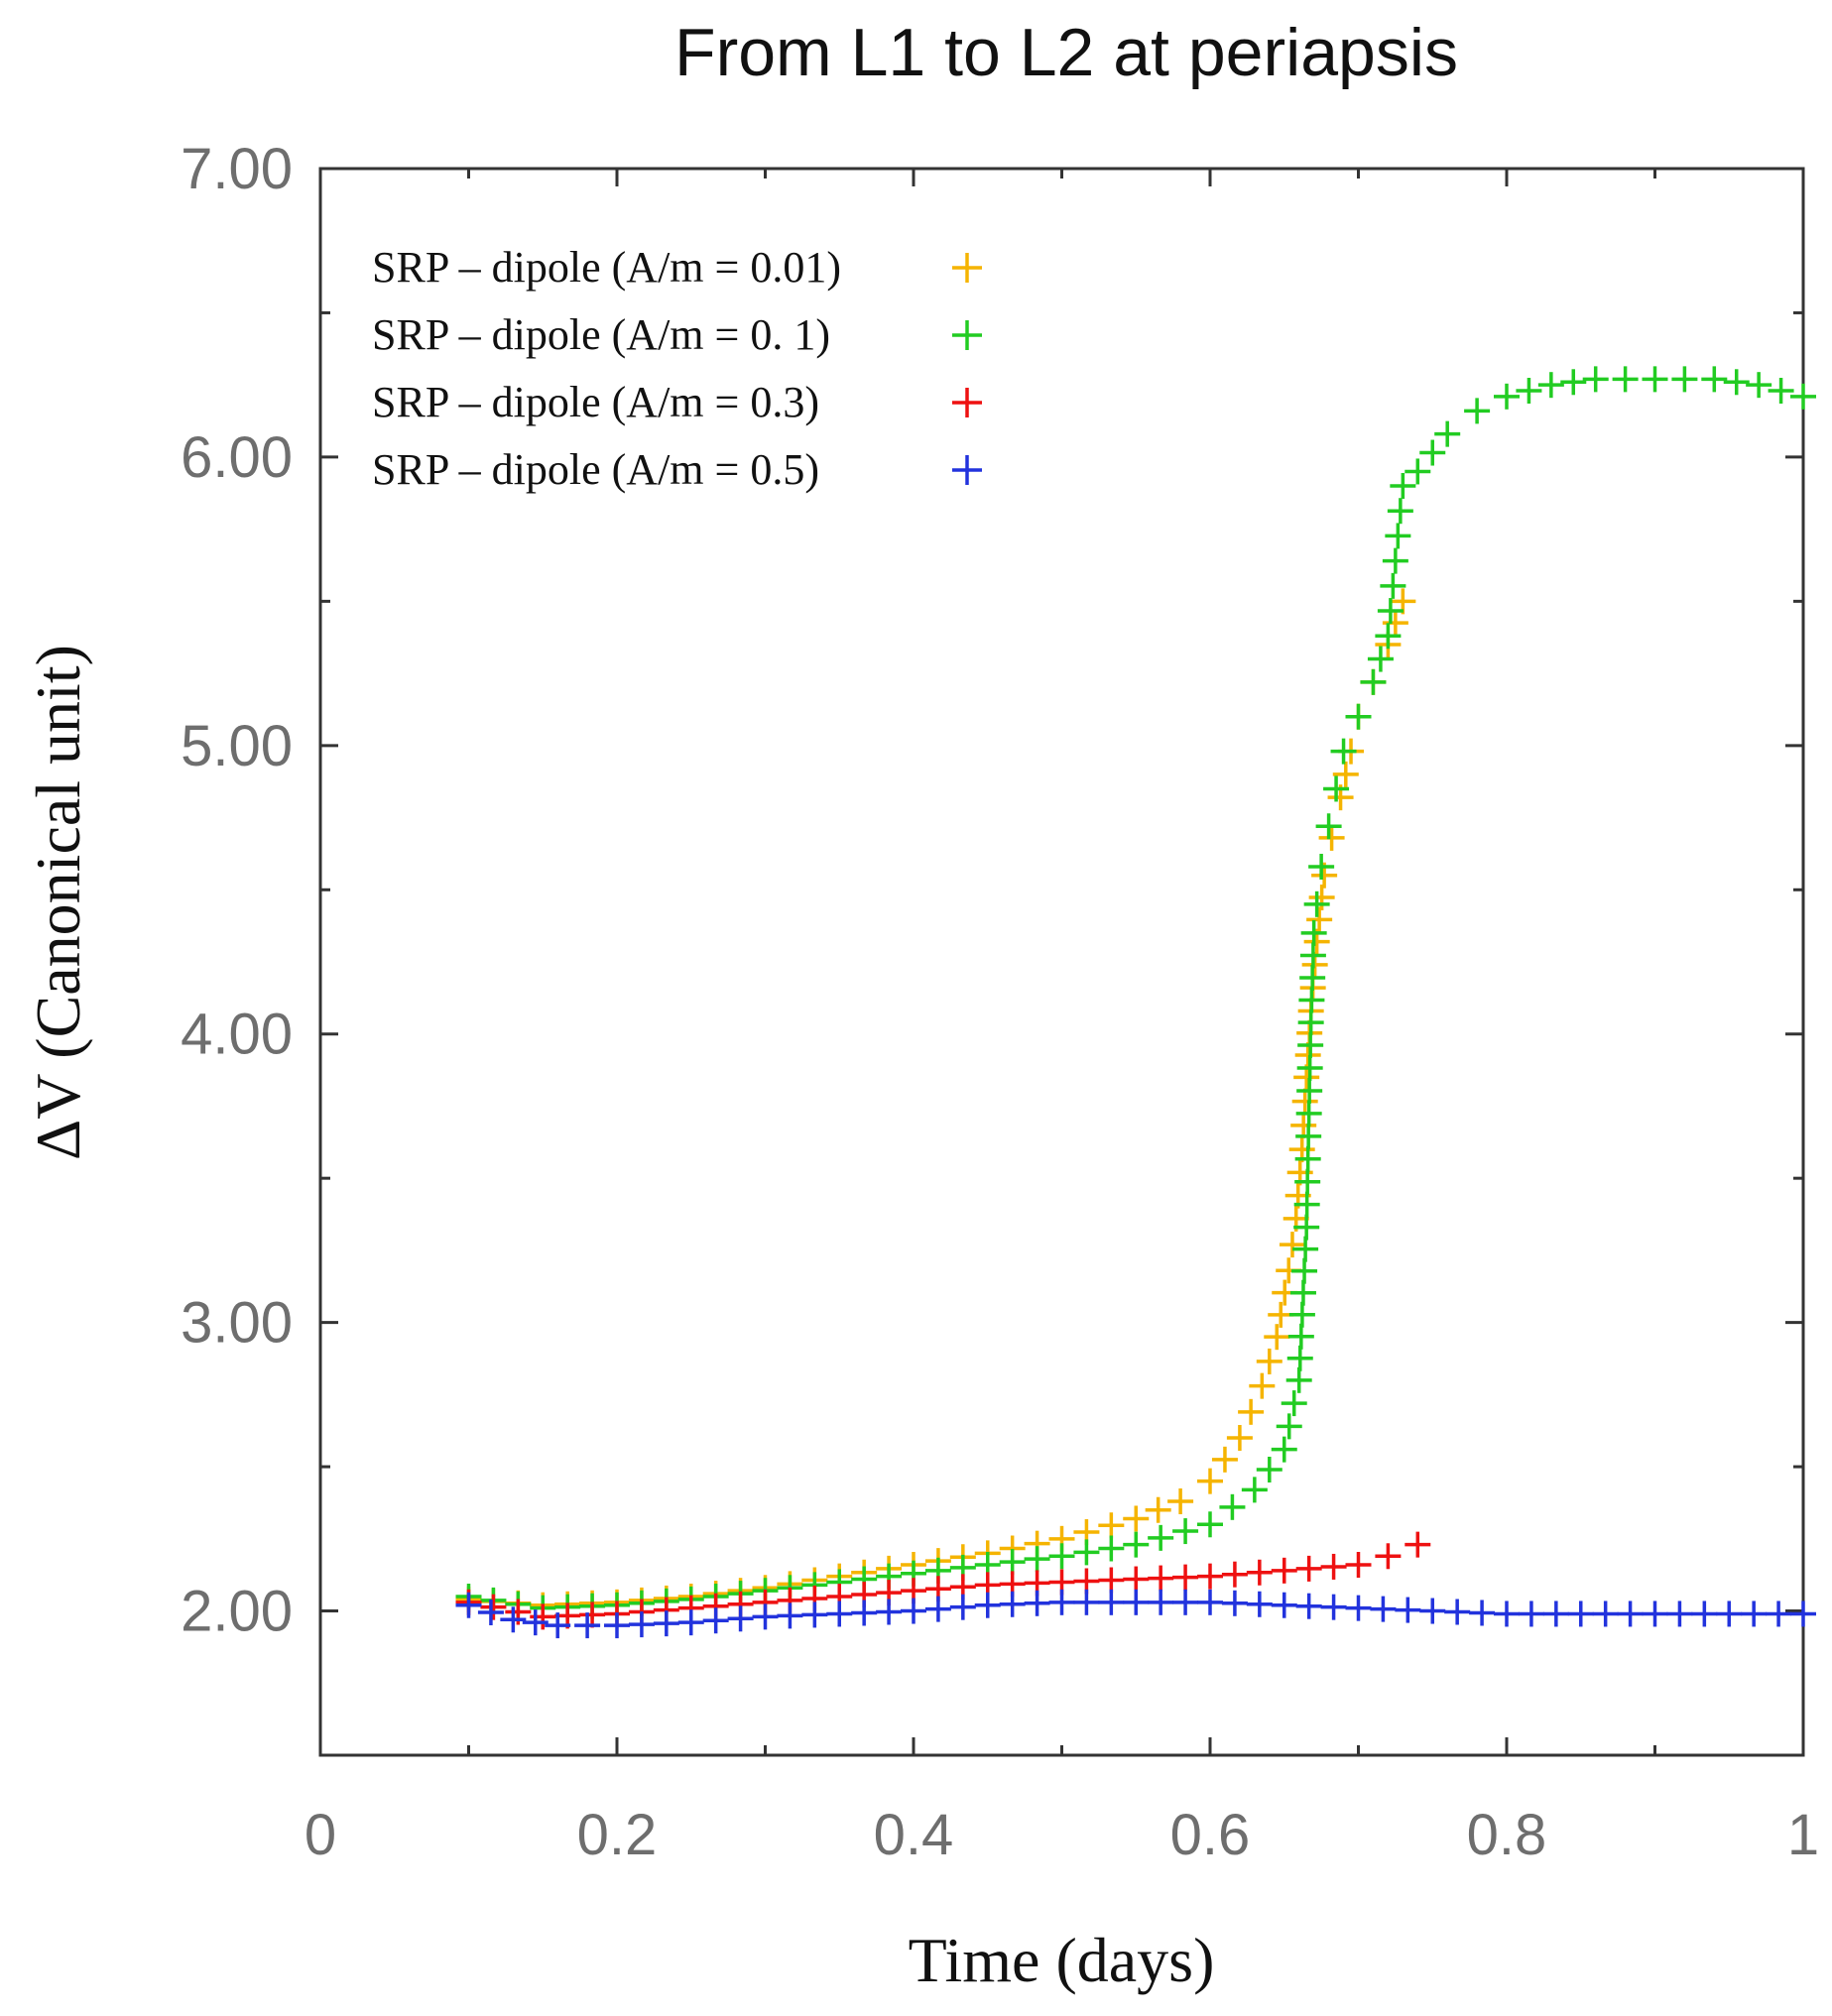  What do you see at coordinates (237, 457) in the screenshot?
I see `y-tick-label: 6.00` at bounding box center [237, 457].